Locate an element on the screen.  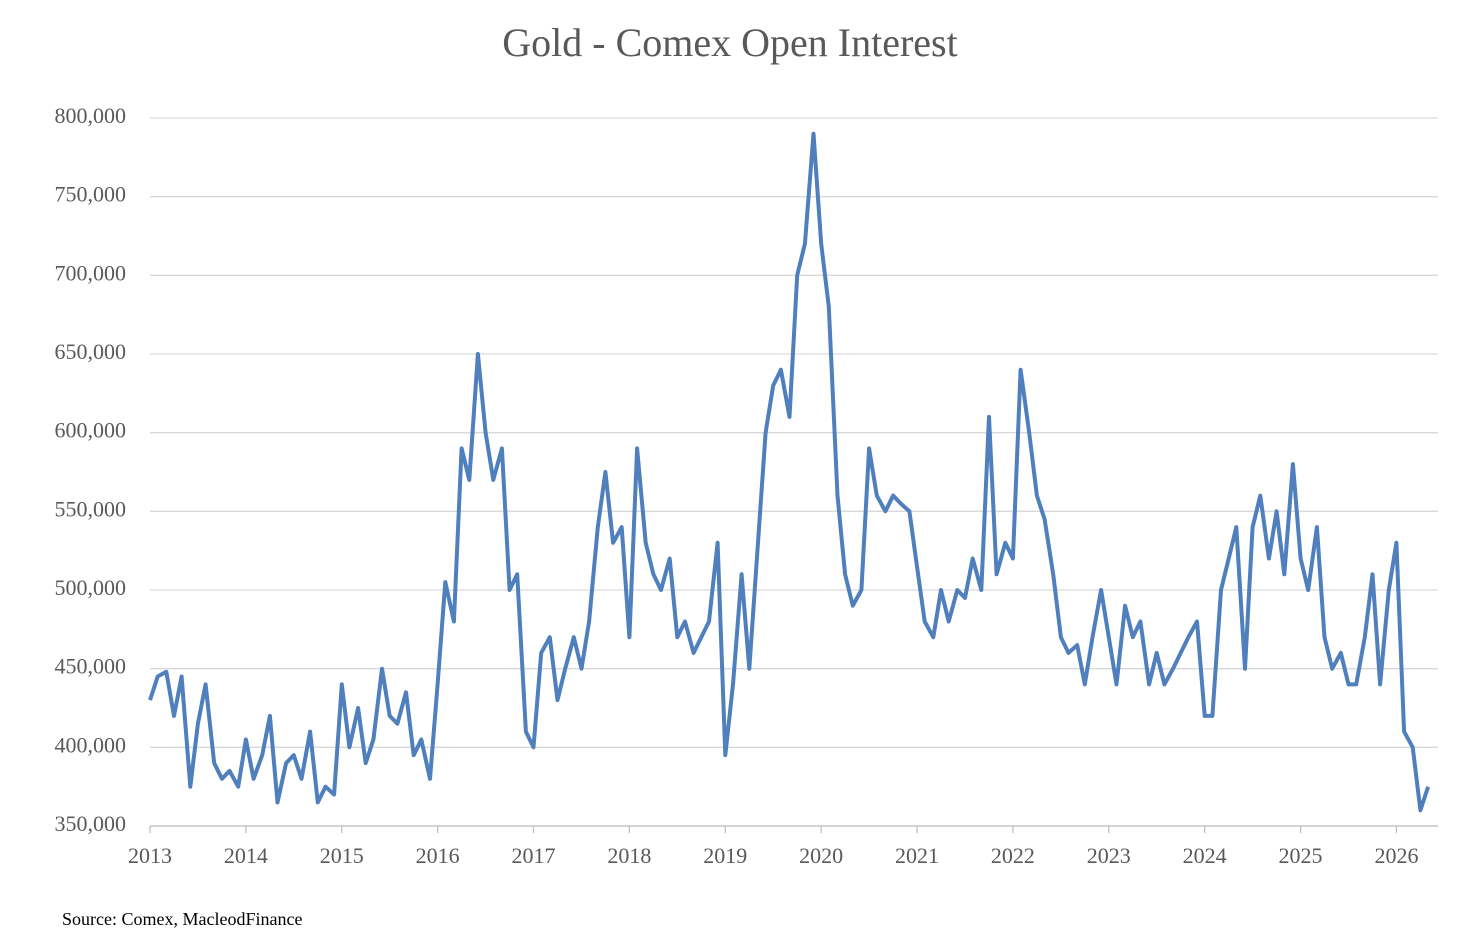
x-tick-label: 2013 is located at coordinates (150, 855).